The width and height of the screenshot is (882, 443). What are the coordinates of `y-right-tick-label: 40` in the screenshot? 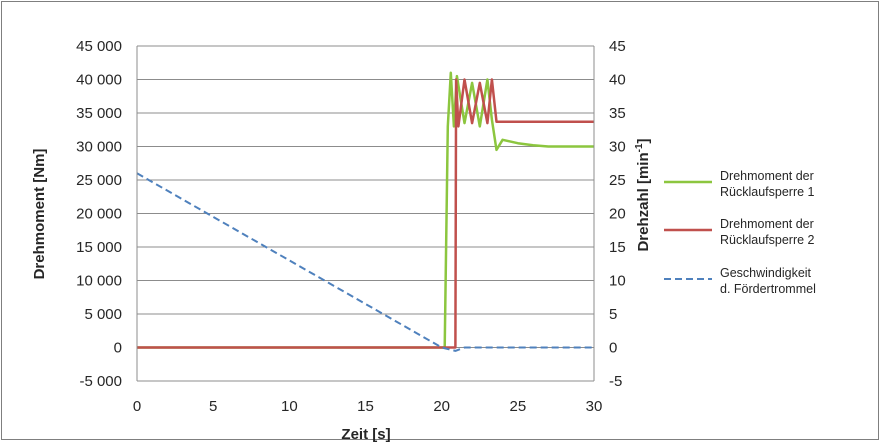 It's located at (617, 80).